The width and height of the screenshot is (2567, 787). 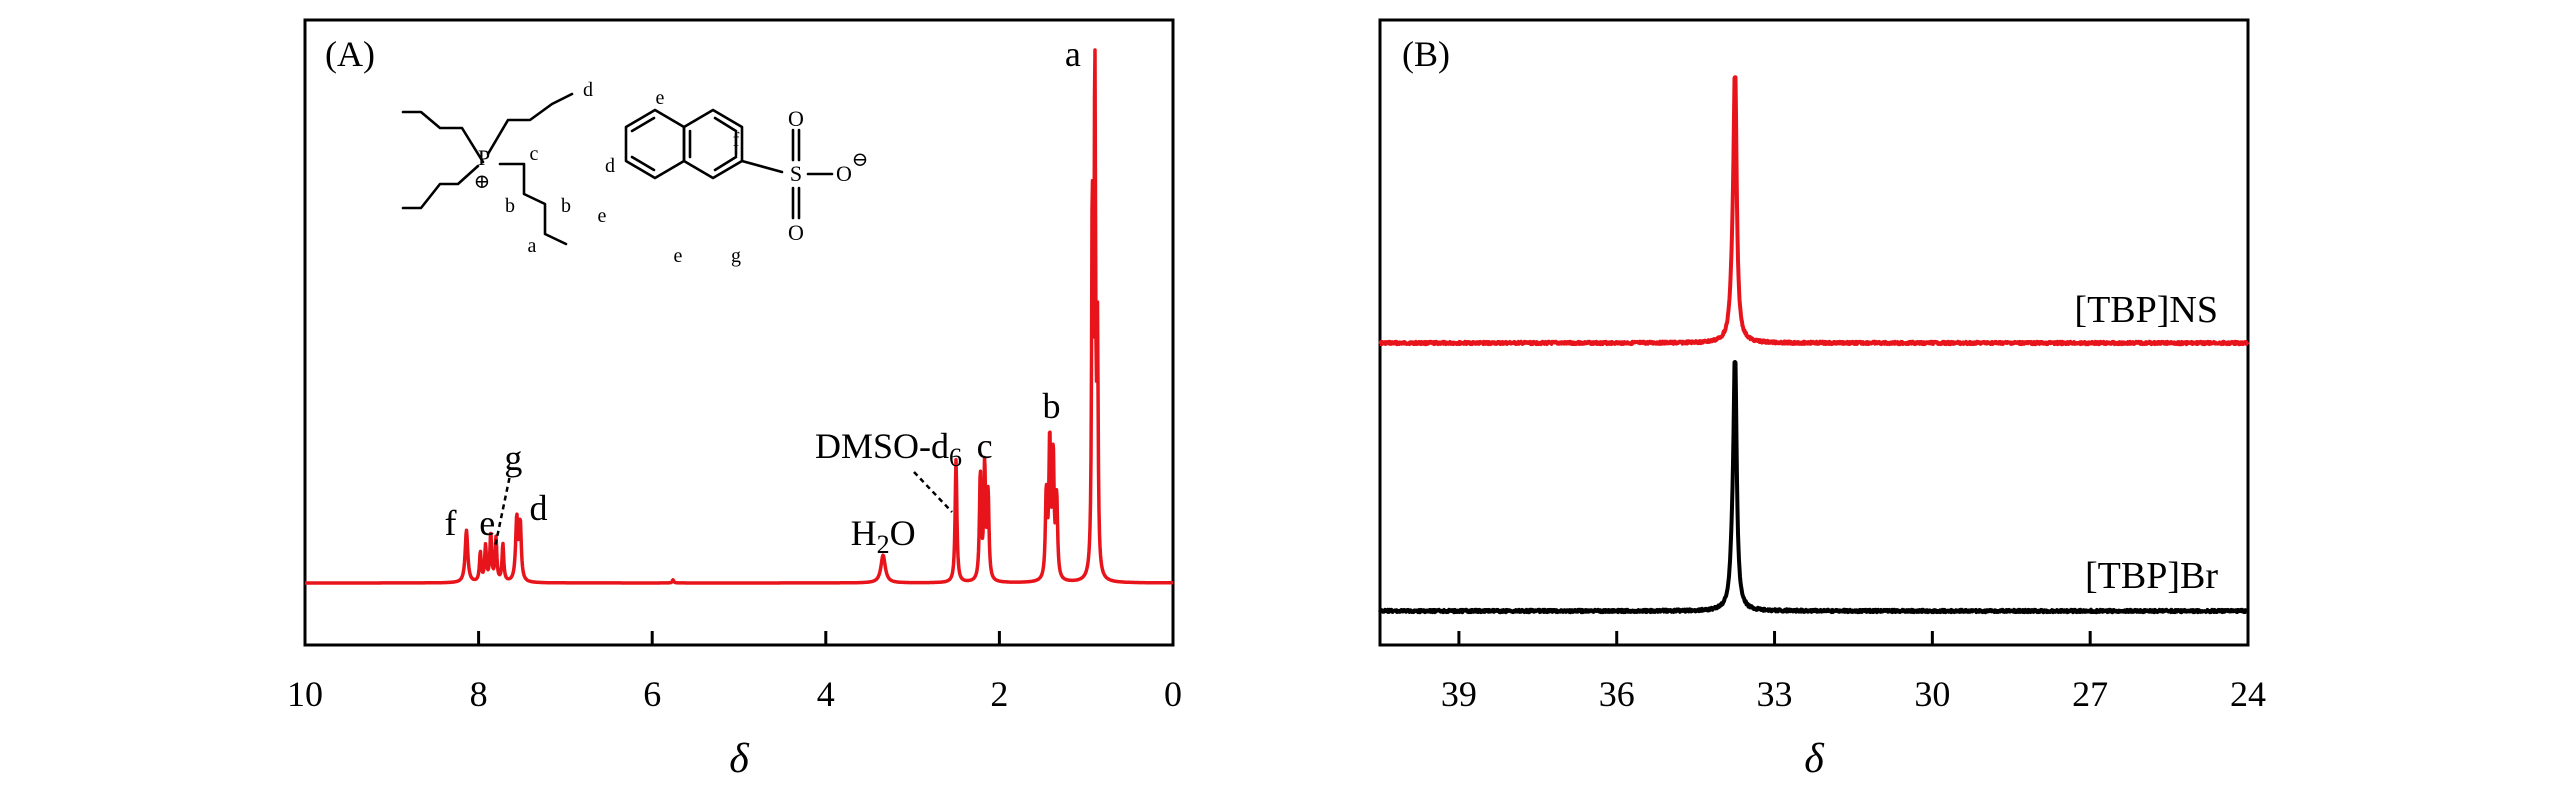 I want to click on peak-label-dmso: DMSO-d6, so click(x=888, y=449).